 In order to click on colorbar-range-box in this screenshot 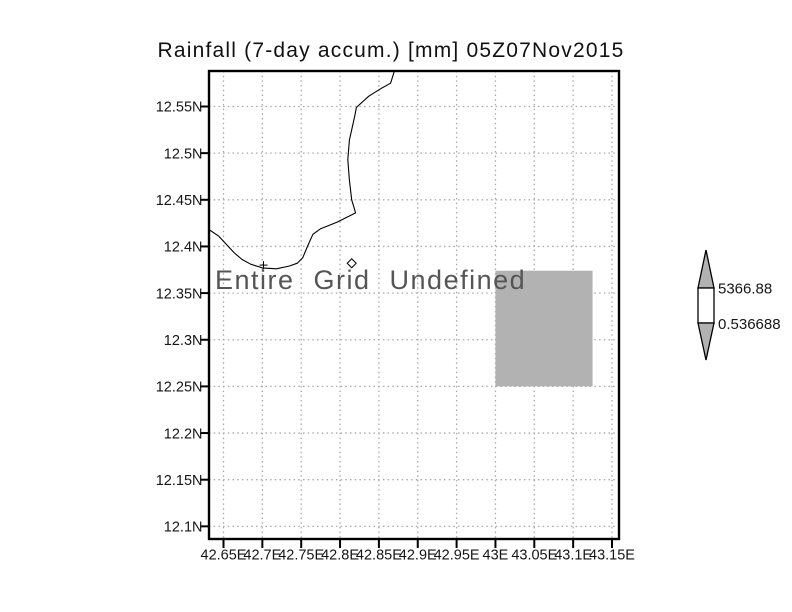, I will do `click(706, 305)`.